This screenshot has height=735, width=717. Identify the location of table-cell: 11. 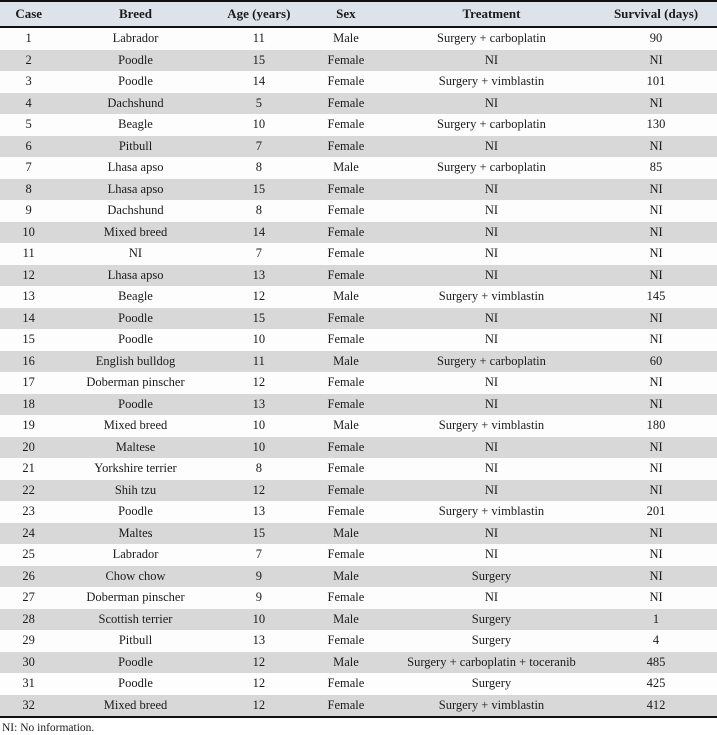
(258, 38).